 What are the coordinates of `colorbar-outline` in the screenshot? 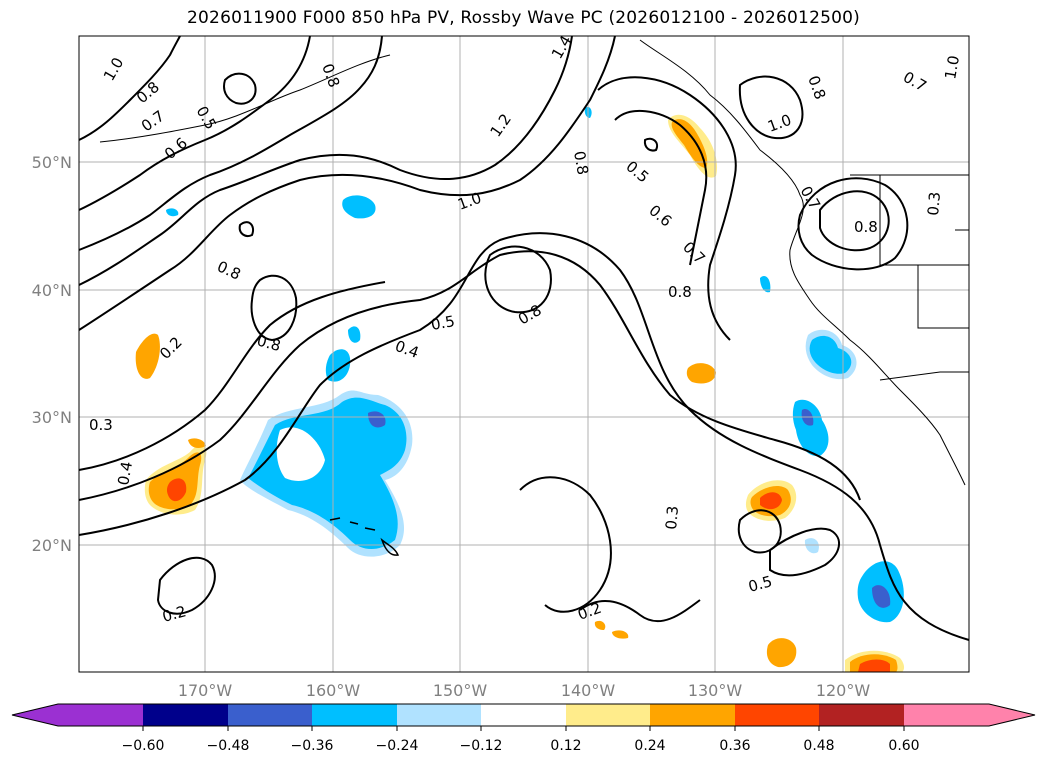 It's located at (523, 715).